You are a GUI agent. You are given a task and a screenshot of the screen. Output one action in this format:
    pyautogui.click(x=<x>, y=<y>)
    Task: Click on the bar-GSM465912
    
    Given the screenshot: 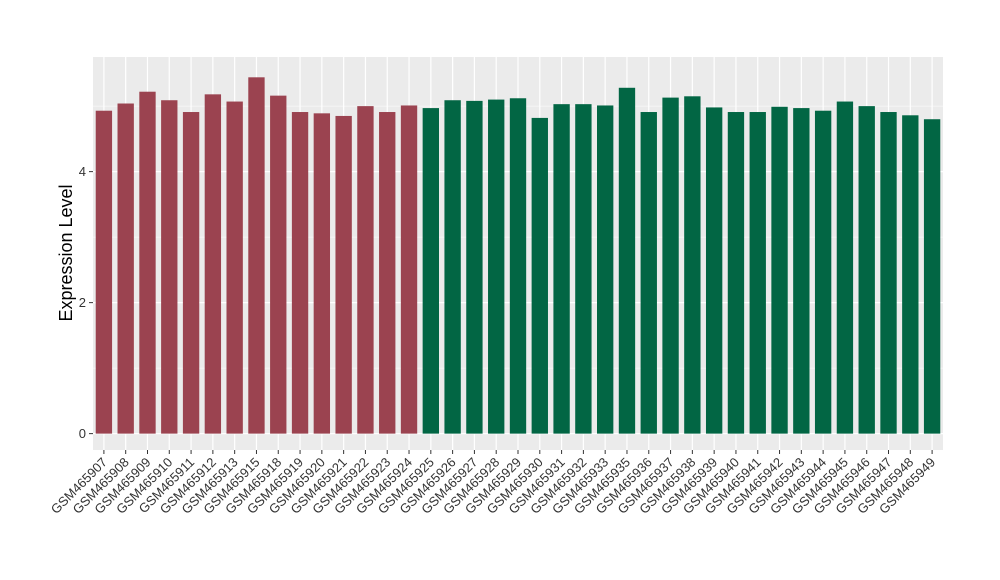 What is the action you would take?
    pyautogui.click(x=213, y=264)
    